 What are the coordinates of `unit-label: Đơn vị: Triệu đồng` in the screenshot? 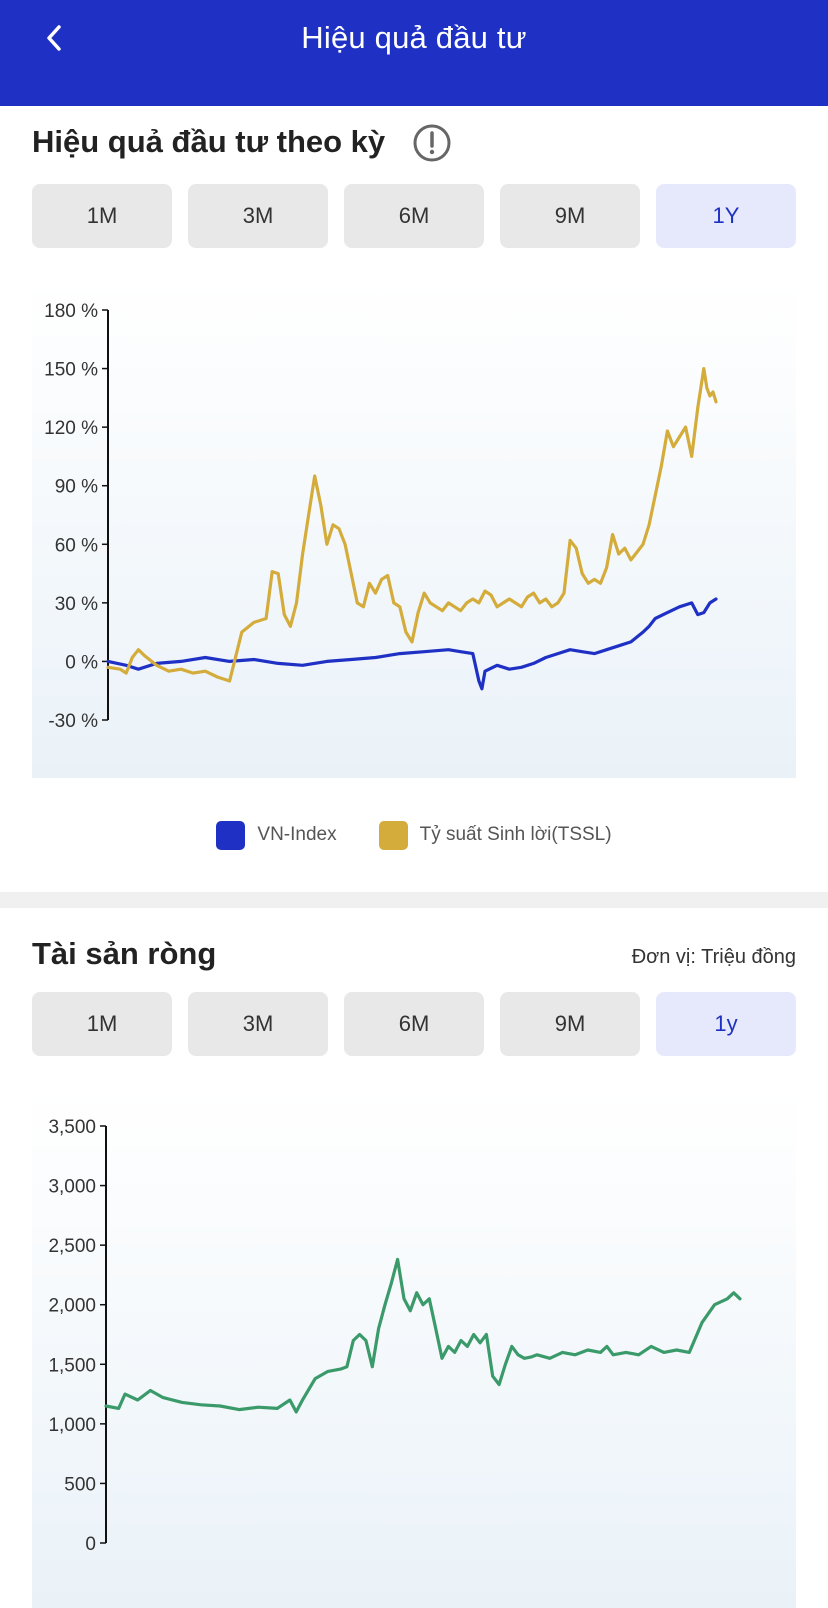 It's located at (713, 957).